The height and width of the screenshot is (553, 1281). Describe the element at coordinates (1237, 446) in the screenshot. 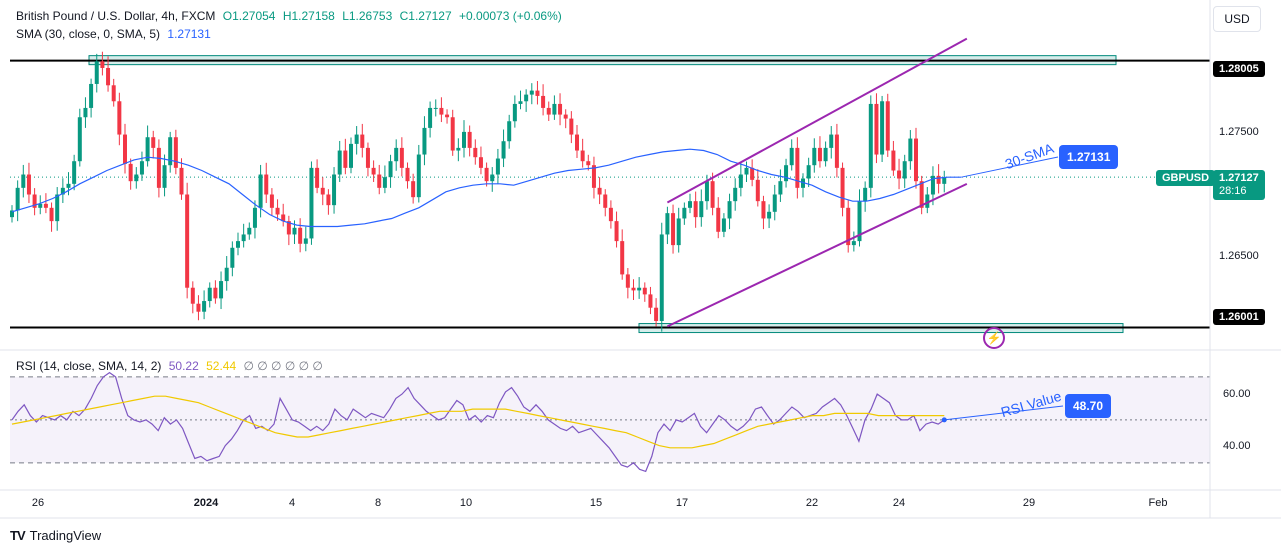

I see `rsi-tick-label: 40.00` at that location.